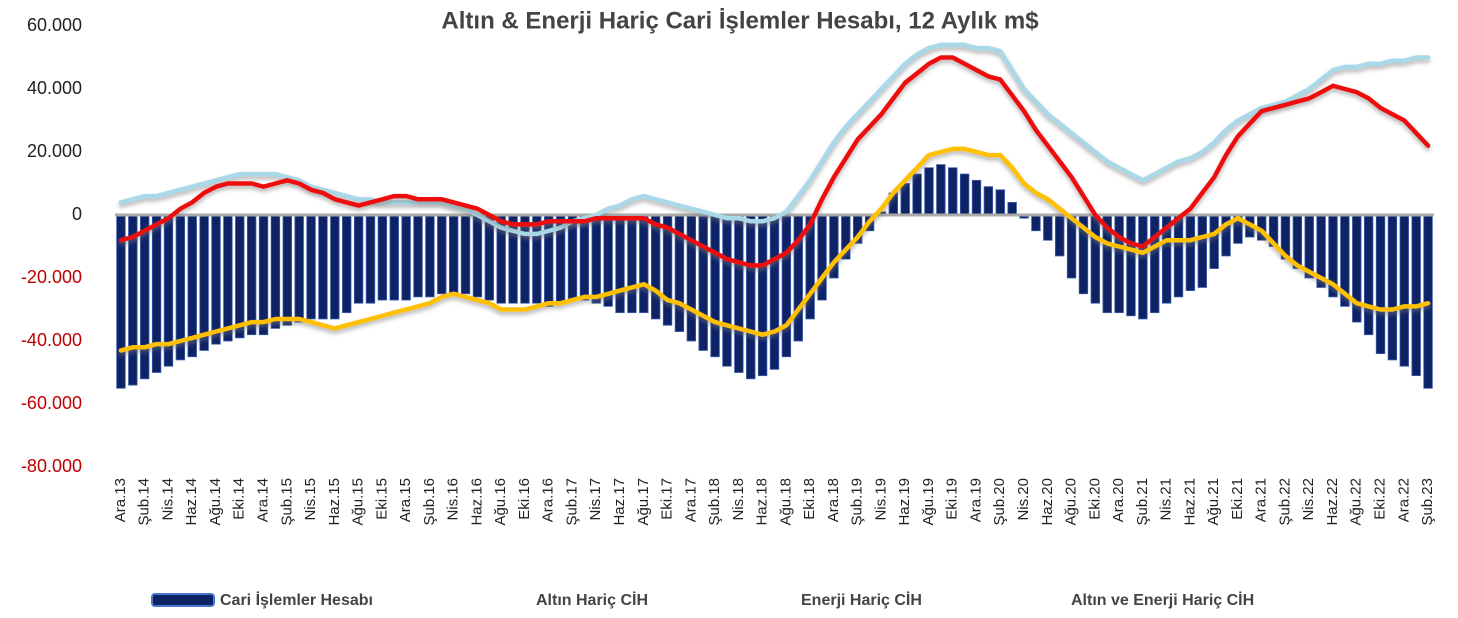 This screenshot has width=1458, height=618. What do you see at coordinates (1189, 502) in the screenshot?
I see `x-tick-label: Haz.21` at bounding box center [1189, 502].